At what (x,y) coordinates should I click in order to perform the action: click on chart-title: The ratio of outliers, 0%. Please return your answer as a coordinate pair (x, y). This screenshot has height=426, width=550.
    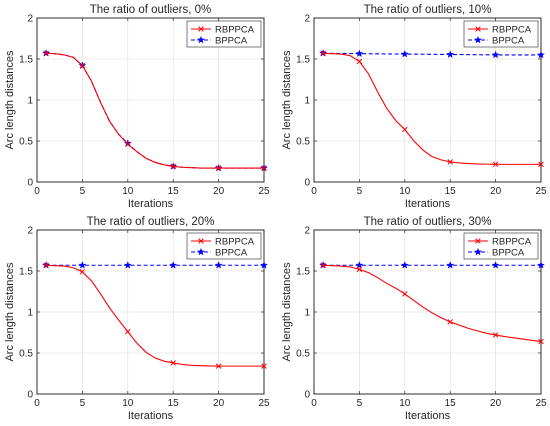
    Looking at the image, I should click on (150, 10).